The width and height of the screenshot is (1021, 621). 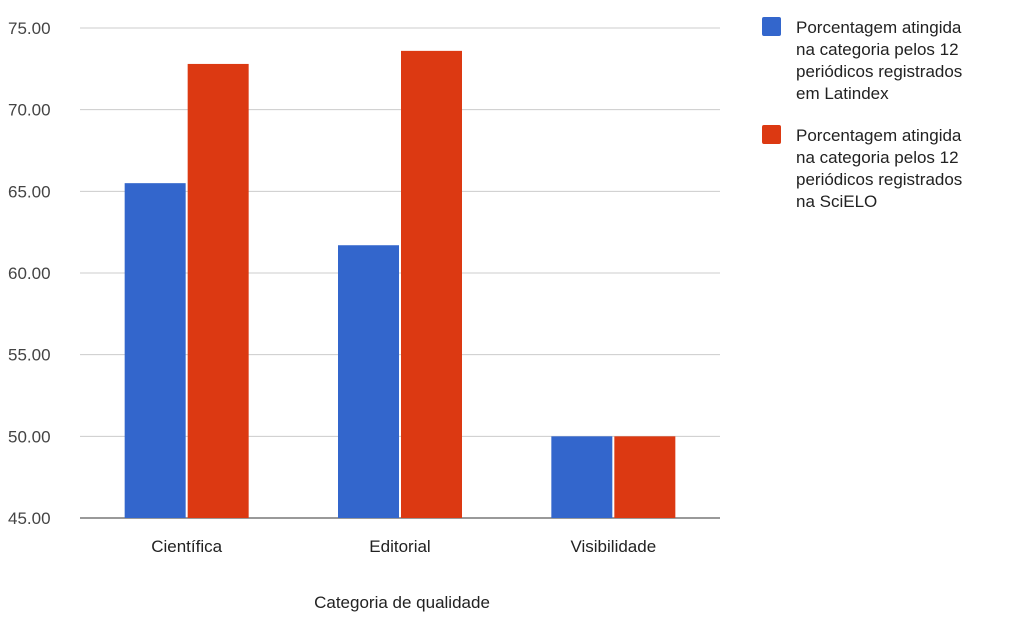 I want to click on x-axis-title: Categoria de qualidade, so click(x=402, y=602).